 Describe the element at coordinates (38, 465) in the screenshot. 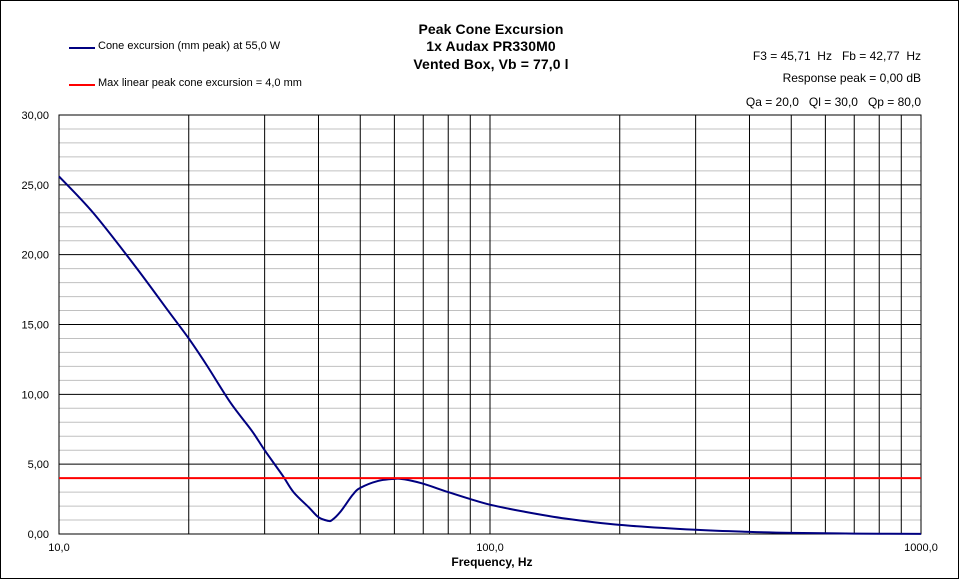

I see `y-tick-label: 5,00` at that location.